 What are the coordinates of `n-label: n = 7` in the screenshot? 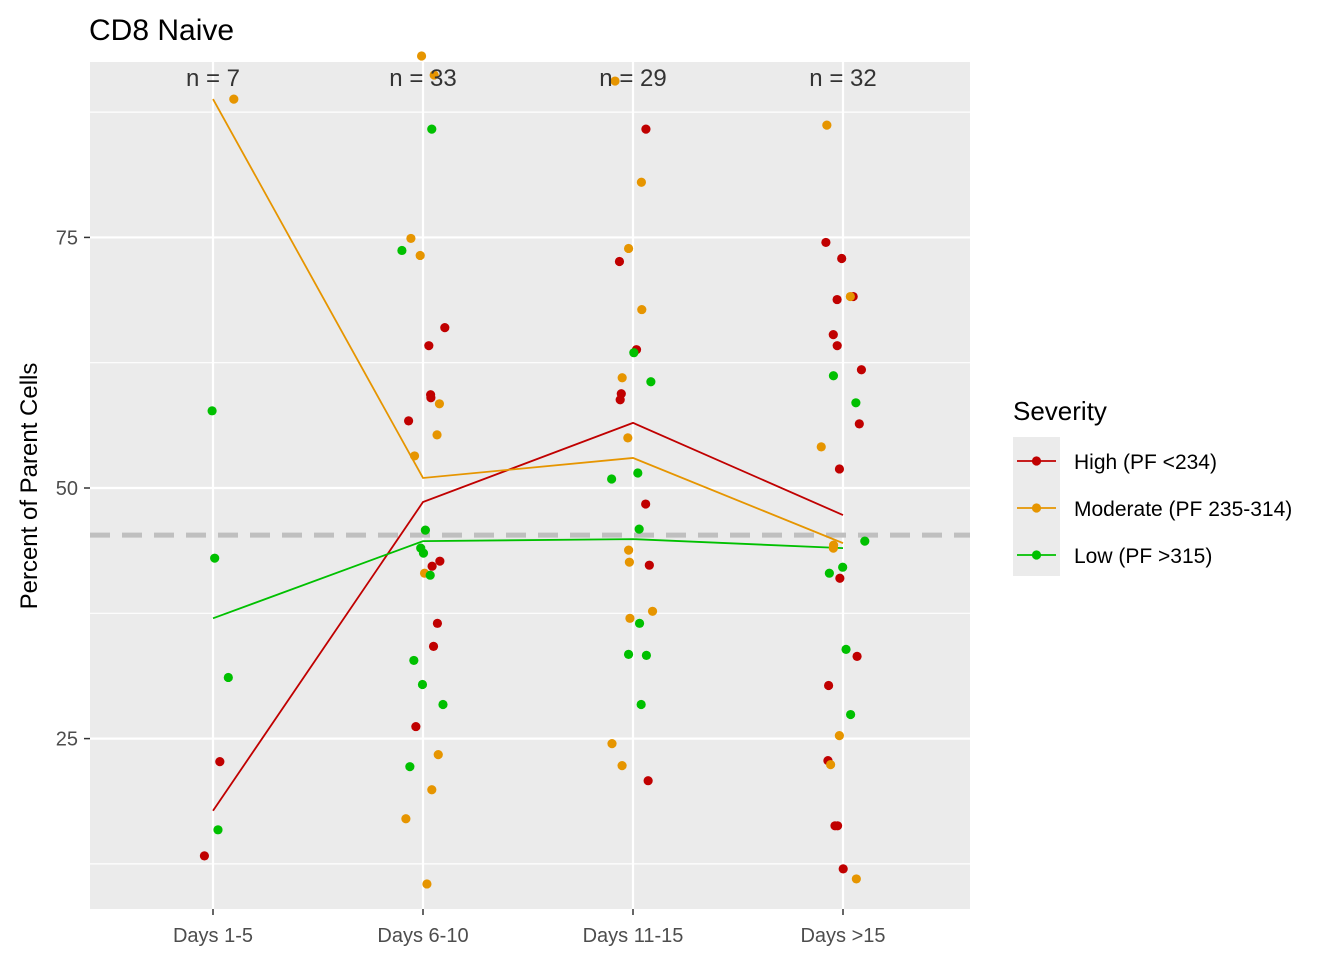 It's located at (213, 78).